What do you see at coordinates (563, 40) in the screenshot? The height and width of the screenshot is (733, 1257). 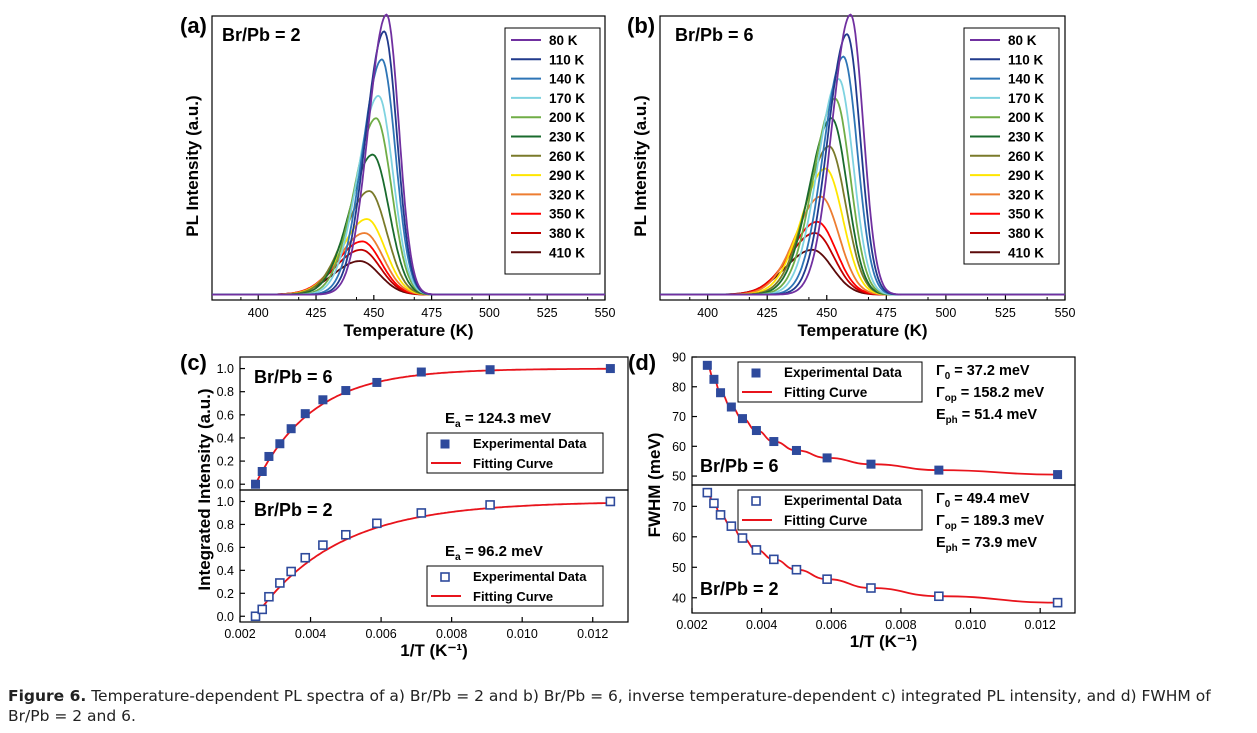 I see `legend-label: 80 K` at bounding box center [563, 40].